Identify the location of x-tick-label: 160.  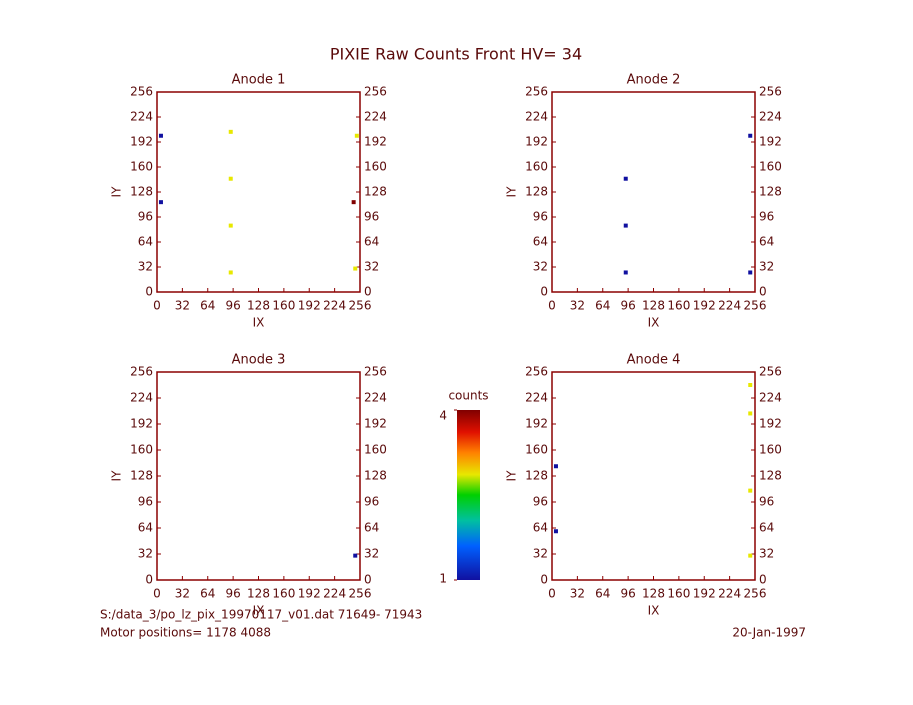
(283, 594).